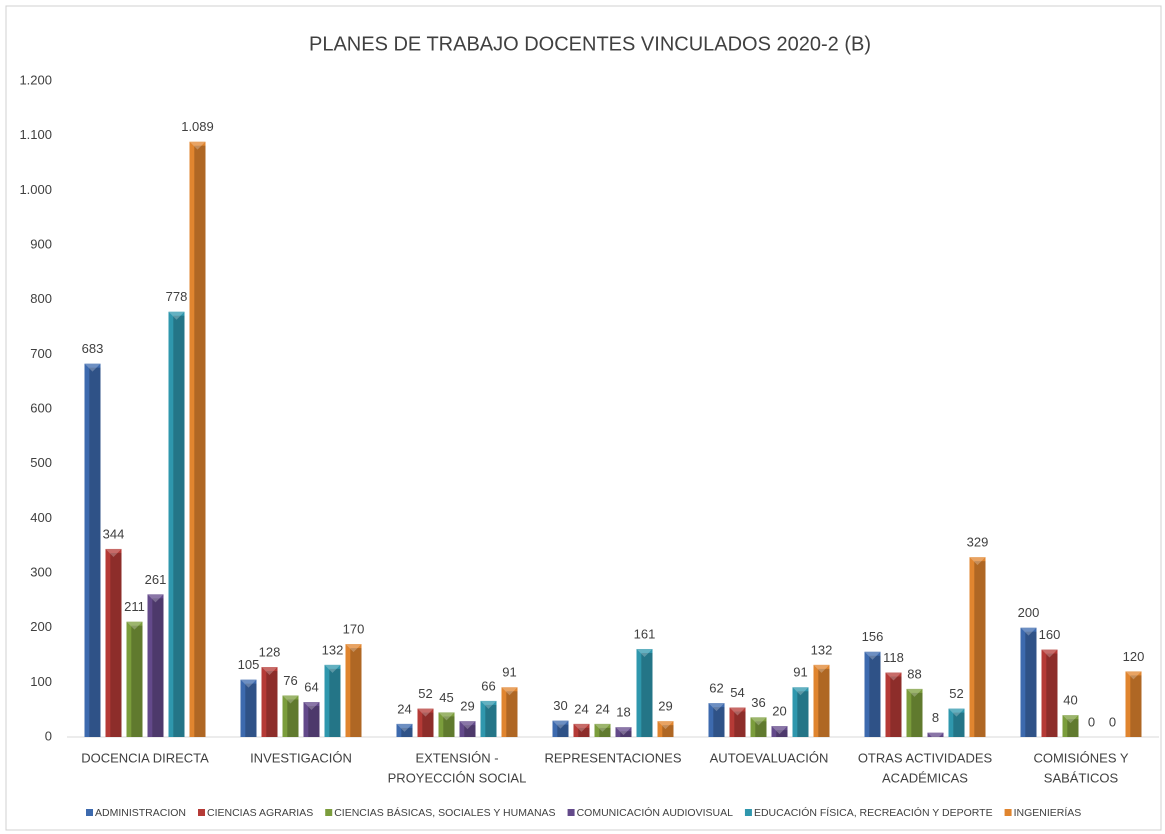  What do you see at coordinates (1050, 634) in the screenshot?
I see `data-label: 160` at bounding box center [1050, 634].